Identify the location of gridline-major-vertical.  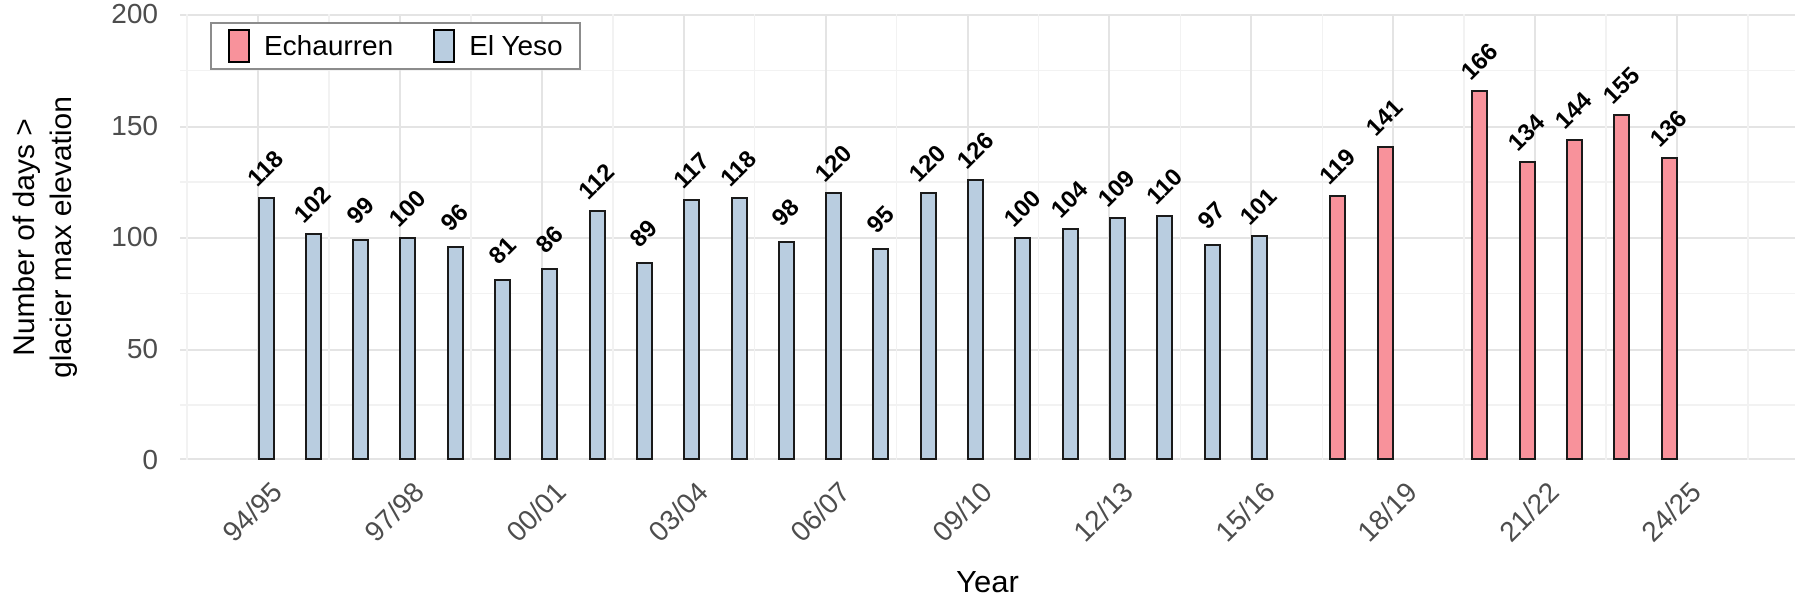
(541, 237).